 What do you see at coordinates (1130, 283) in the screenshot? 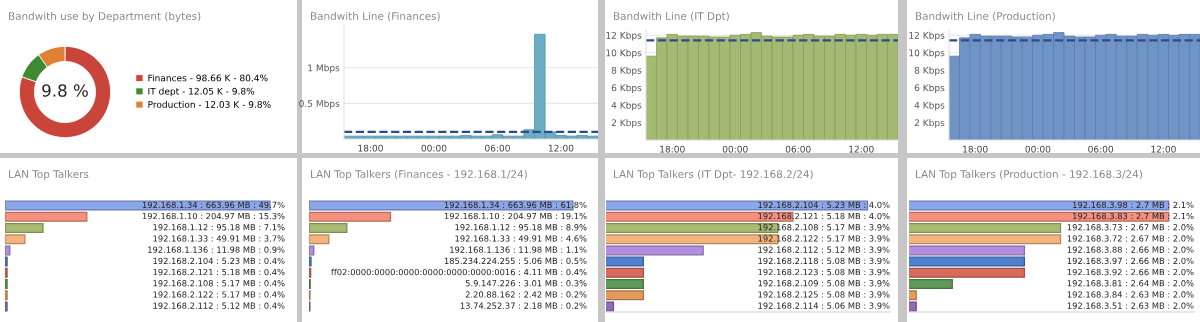
I see `data-label: 192.168.3.81 : 2.64 MB : 2.0%` at bounding box center [1130, 283].